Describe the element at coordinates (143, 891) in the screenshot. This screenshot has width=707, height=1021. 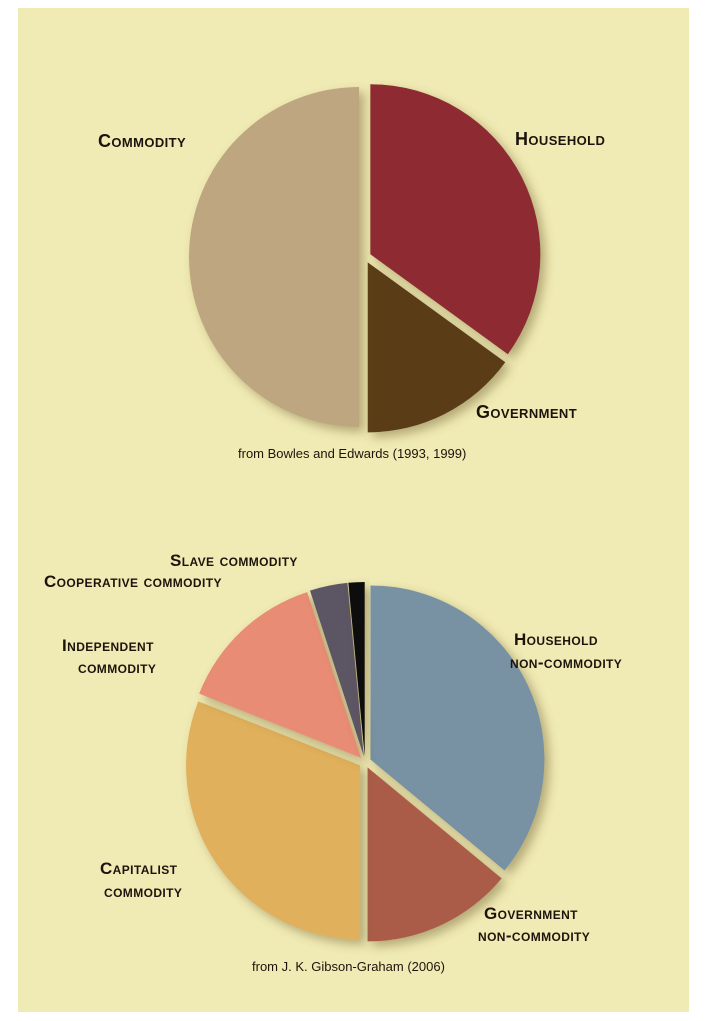
I see `slice-label-capitalist-line2: commodity` at that location.